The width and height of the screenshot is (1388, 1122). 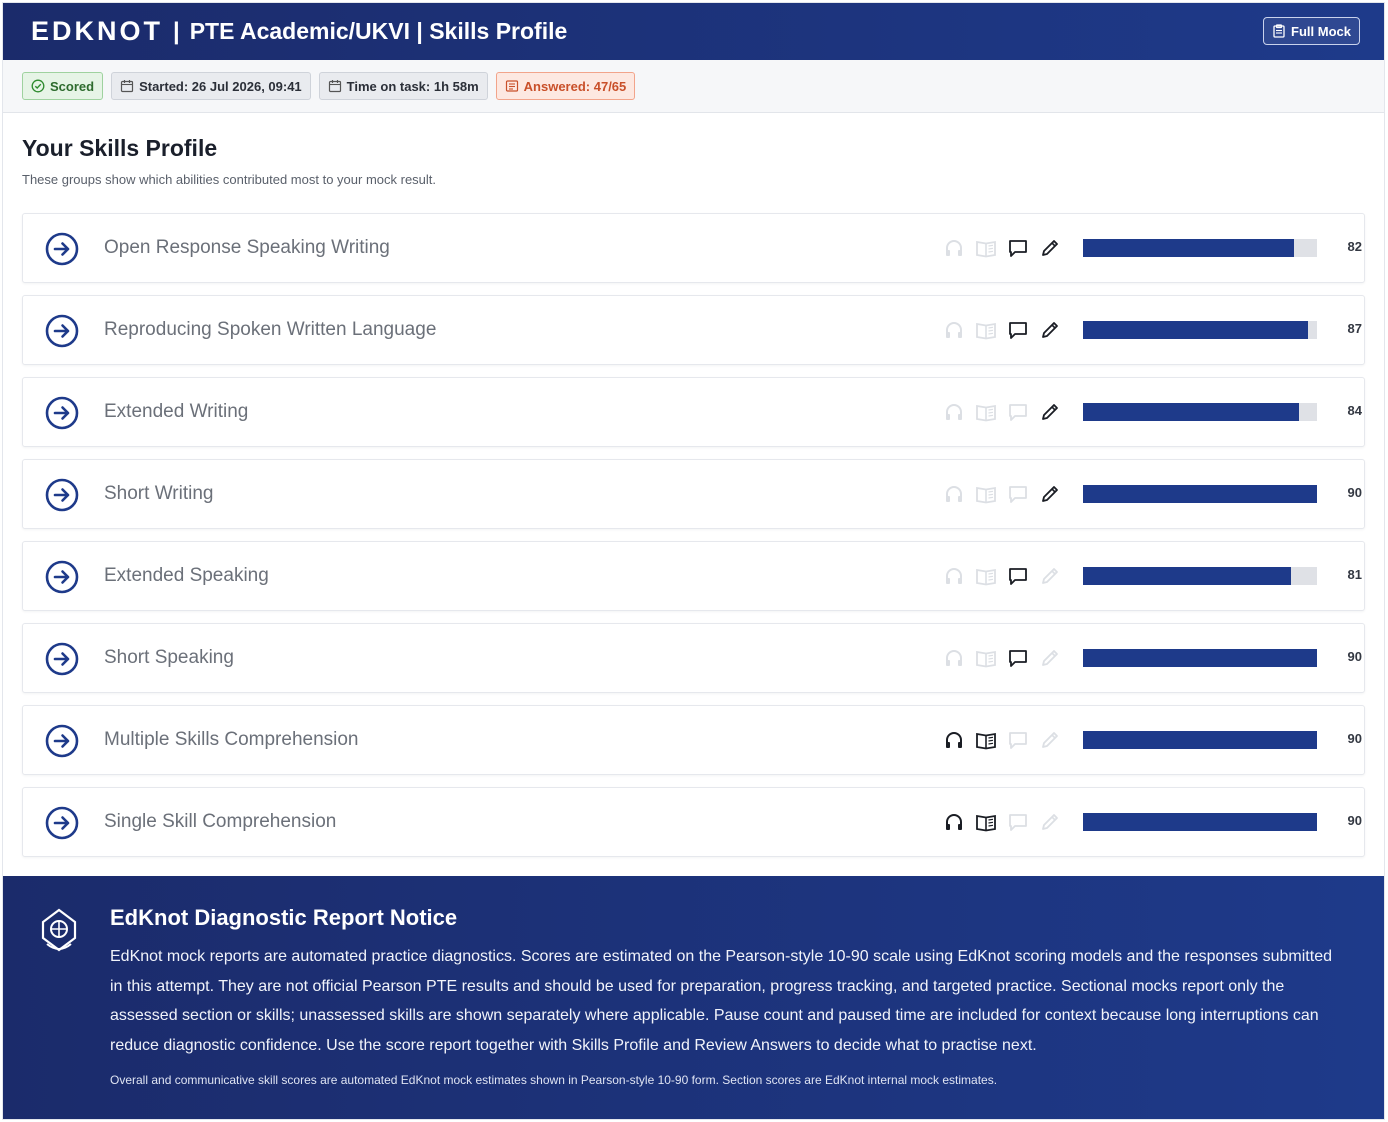 What do you see at coordinates (1354, 574) in the screenshot?
I see `skill-score: 81` at bounding box center [1354, 574].